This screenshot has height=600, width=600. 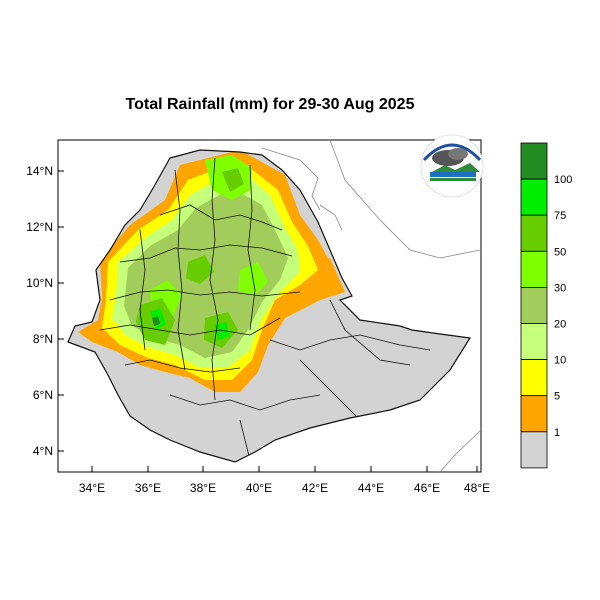 I want to click on x-tick-label: 48°E, so click(x=477, y=488).